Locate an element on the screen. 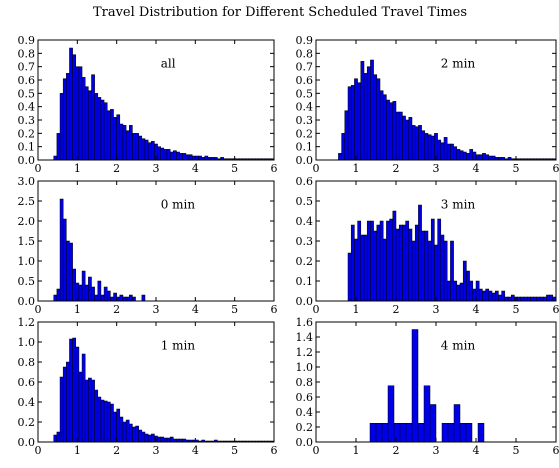  y-tick-label: 0.2 is located at coordinates (305, 133).